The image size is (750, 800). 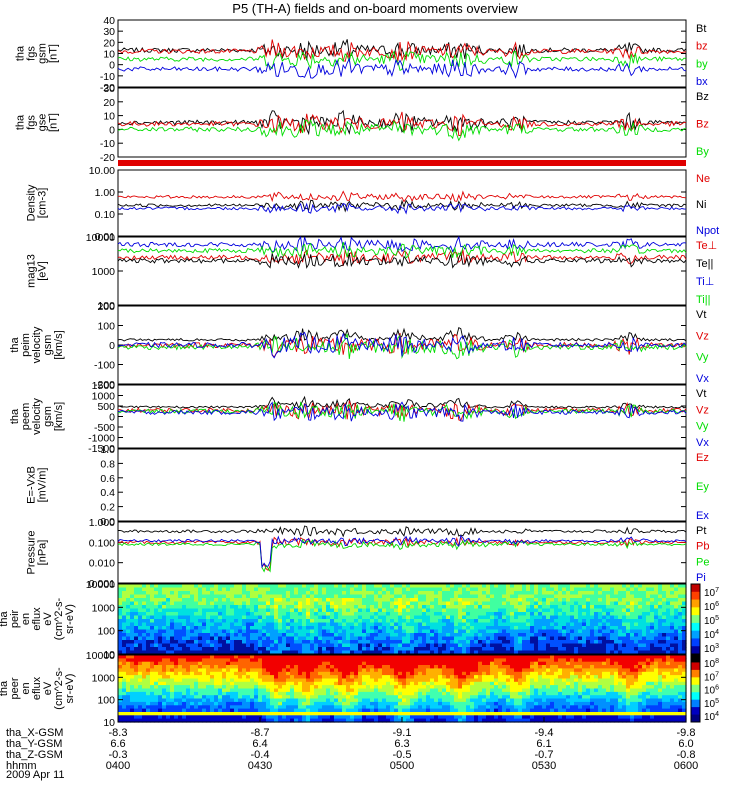 What do you see at coordinates (105, 193) in the screenshot?
I see `y-tick-label: 1.00` at bounding box center [105, 193].